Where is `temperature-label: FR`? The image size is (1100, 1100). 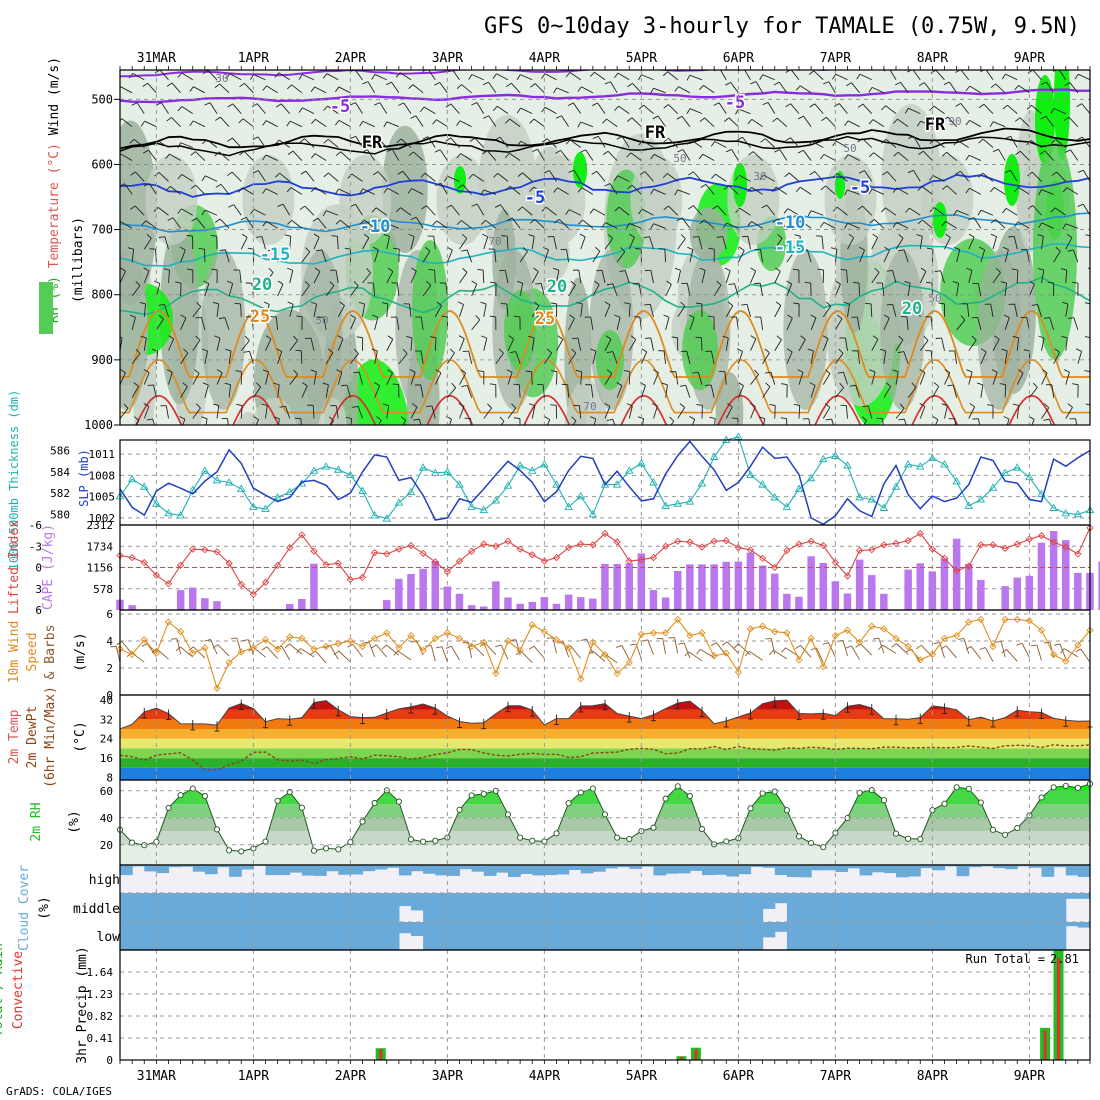
temperature-label: FR is located at coordinates (935, 125).